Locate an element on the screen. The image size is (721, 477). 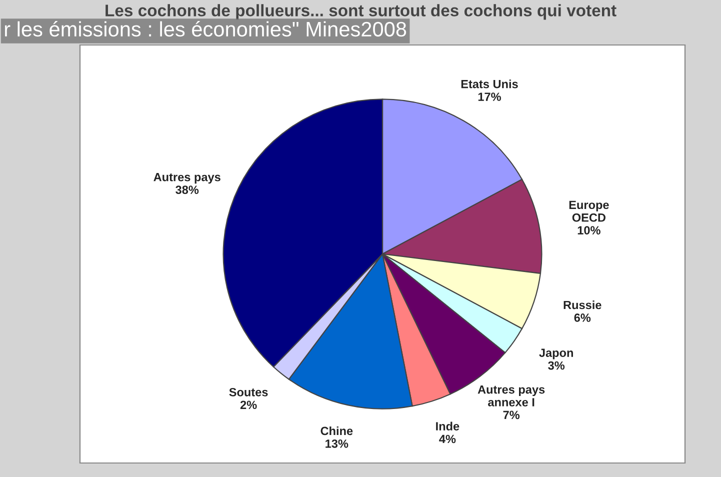
chart-title: Les cochons de pollueurs... sont surtout des cochons qui votent is located at coordinates (361, 12).